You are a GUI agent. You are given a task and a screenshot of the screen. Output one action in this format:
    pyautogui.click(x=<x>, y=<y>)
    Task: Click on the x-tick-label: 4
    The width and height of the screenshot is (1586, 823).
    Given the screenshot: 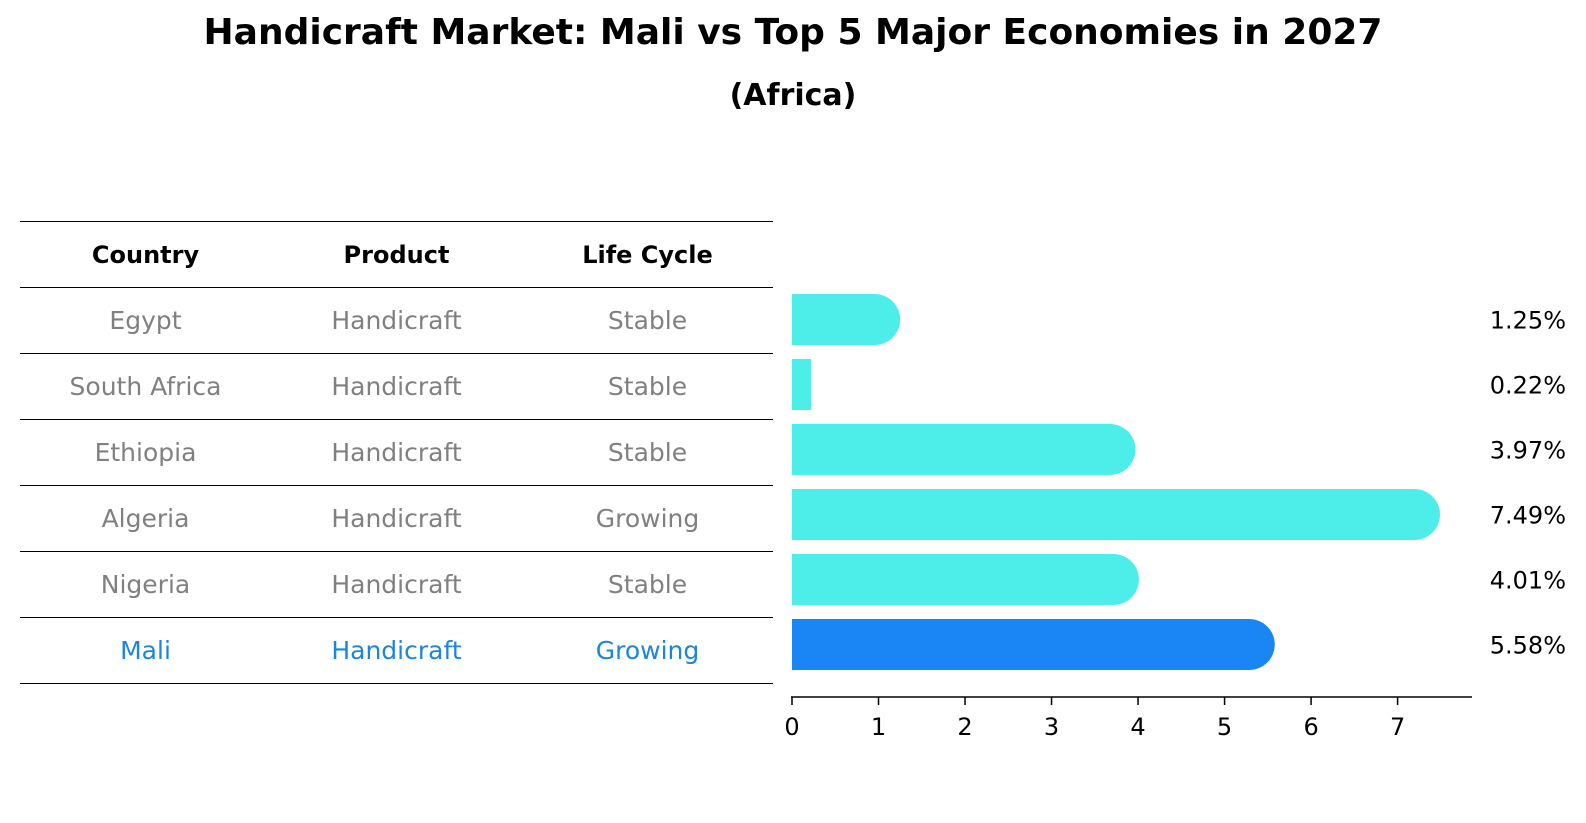 What is the action you would take?
    pyautogui.click(x=1137, y=727)
    